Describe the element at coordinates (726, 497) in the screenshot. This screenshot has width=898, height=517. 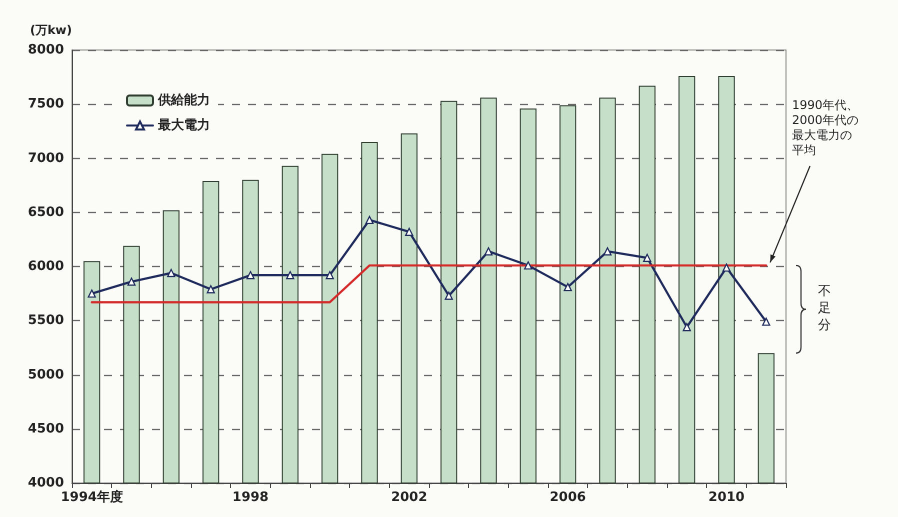
I see `x-tick-label: 2010` at that location.